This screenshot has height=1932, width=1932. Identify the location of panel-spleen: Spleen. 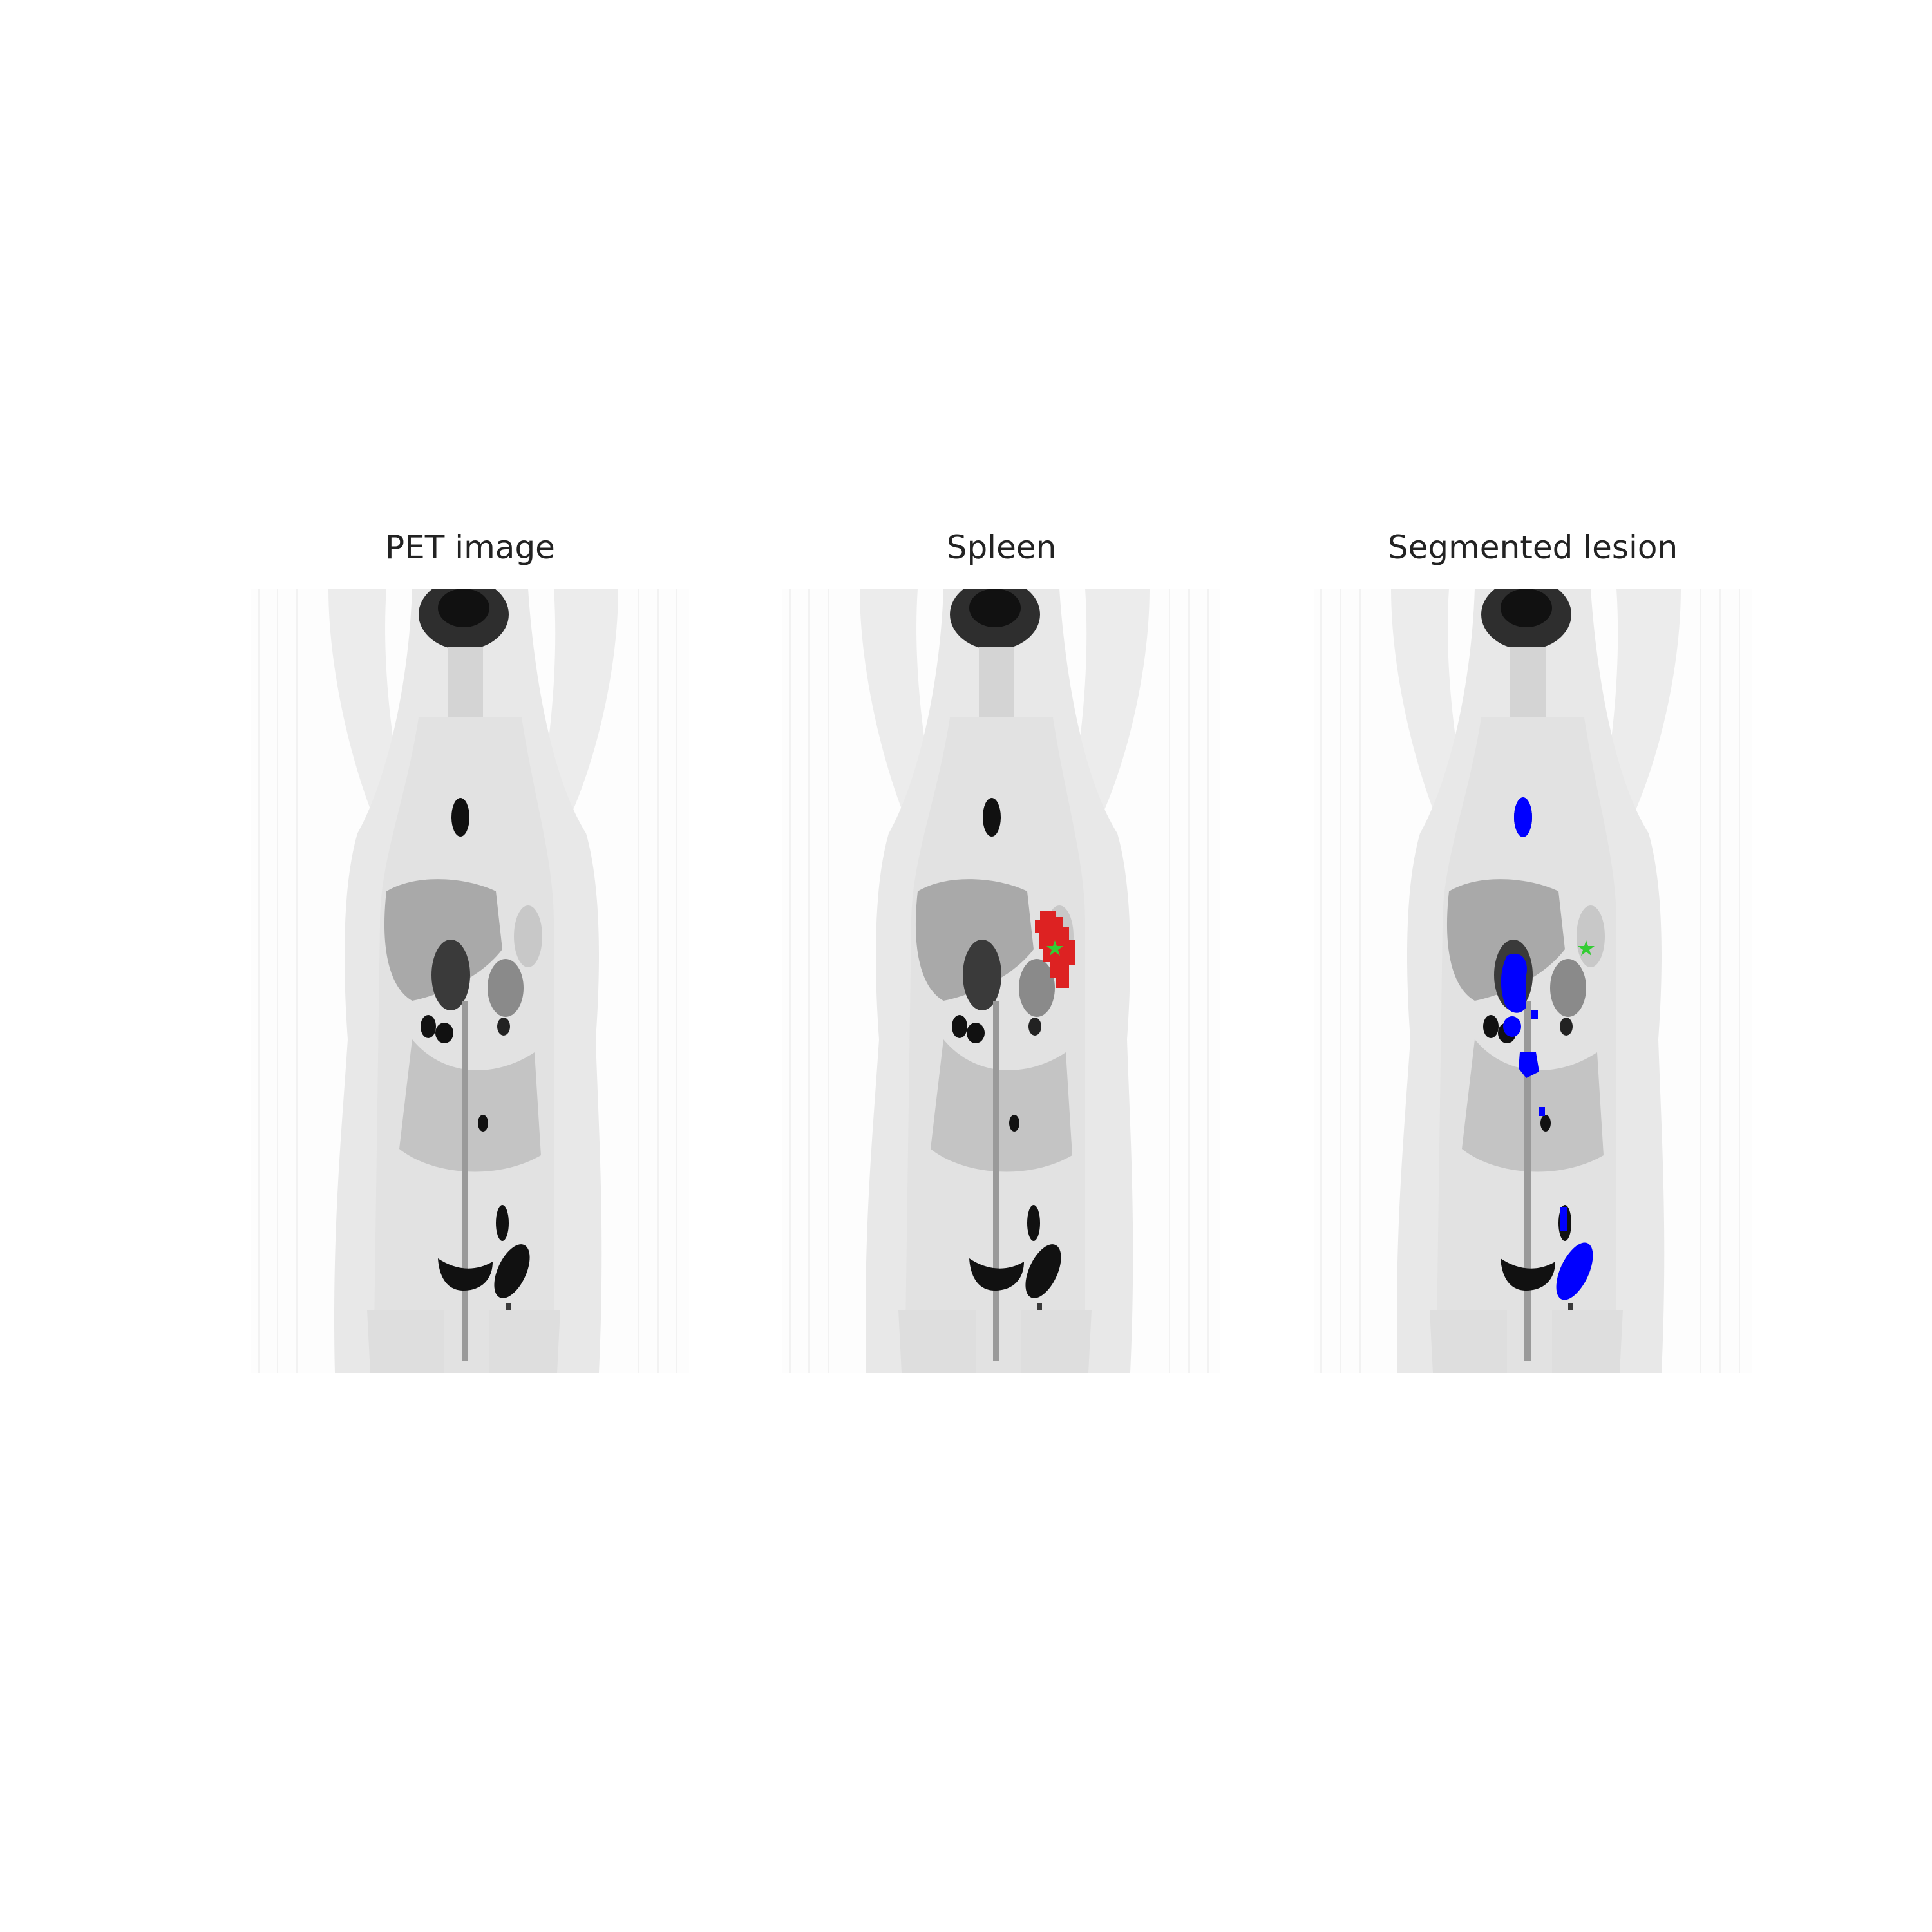
(1001, 953).